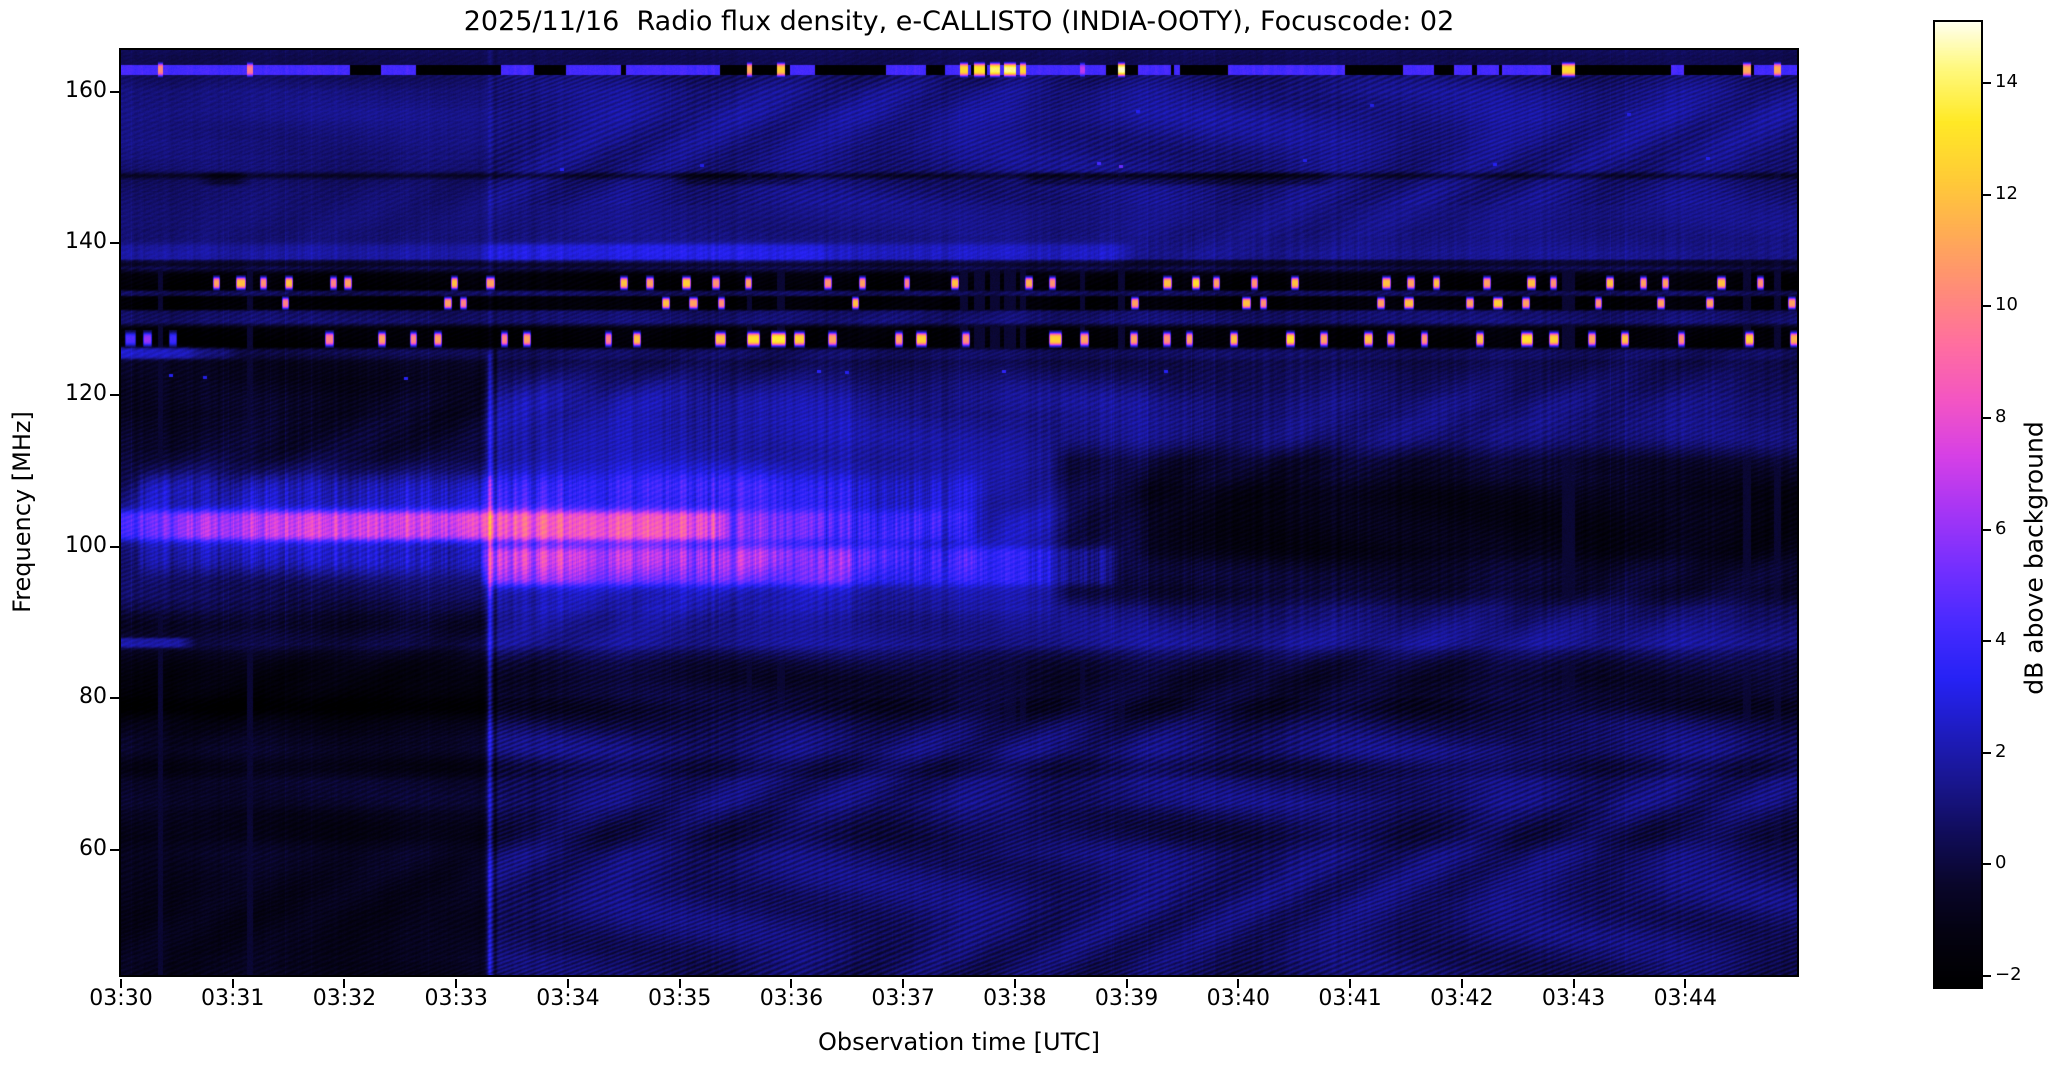 The width and height of the screenshot is (2066, 1067). Describe the element at coordinates (86, 545) in the screenshot. I see `y-tick-label: 100` at that location.